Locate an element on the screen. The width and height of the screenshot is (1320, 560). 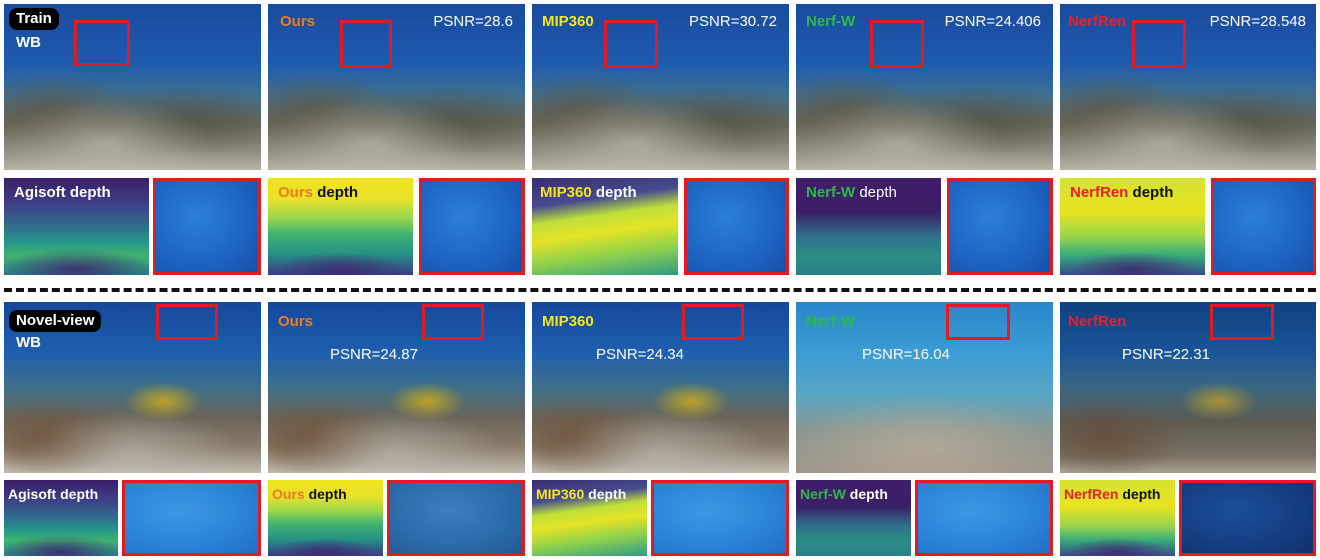
novel-nerfw-depth-label: Nerf-W depth is located at coordinates (844, 494).